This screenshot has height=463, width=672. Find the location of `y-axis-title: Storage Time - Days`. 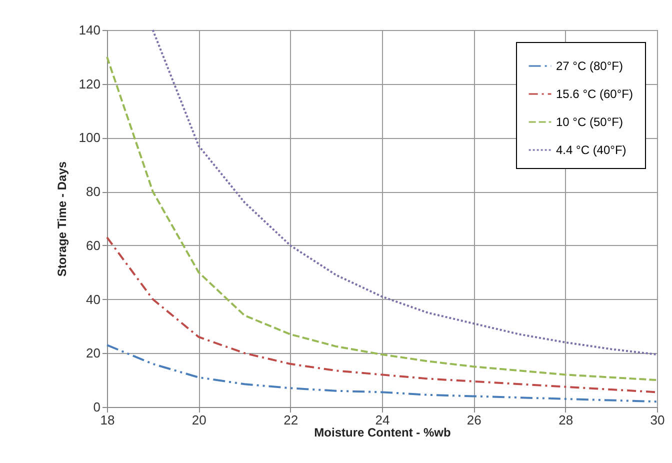

y-axis-title: Storage Time - Days is located at coordinates (61, 219).